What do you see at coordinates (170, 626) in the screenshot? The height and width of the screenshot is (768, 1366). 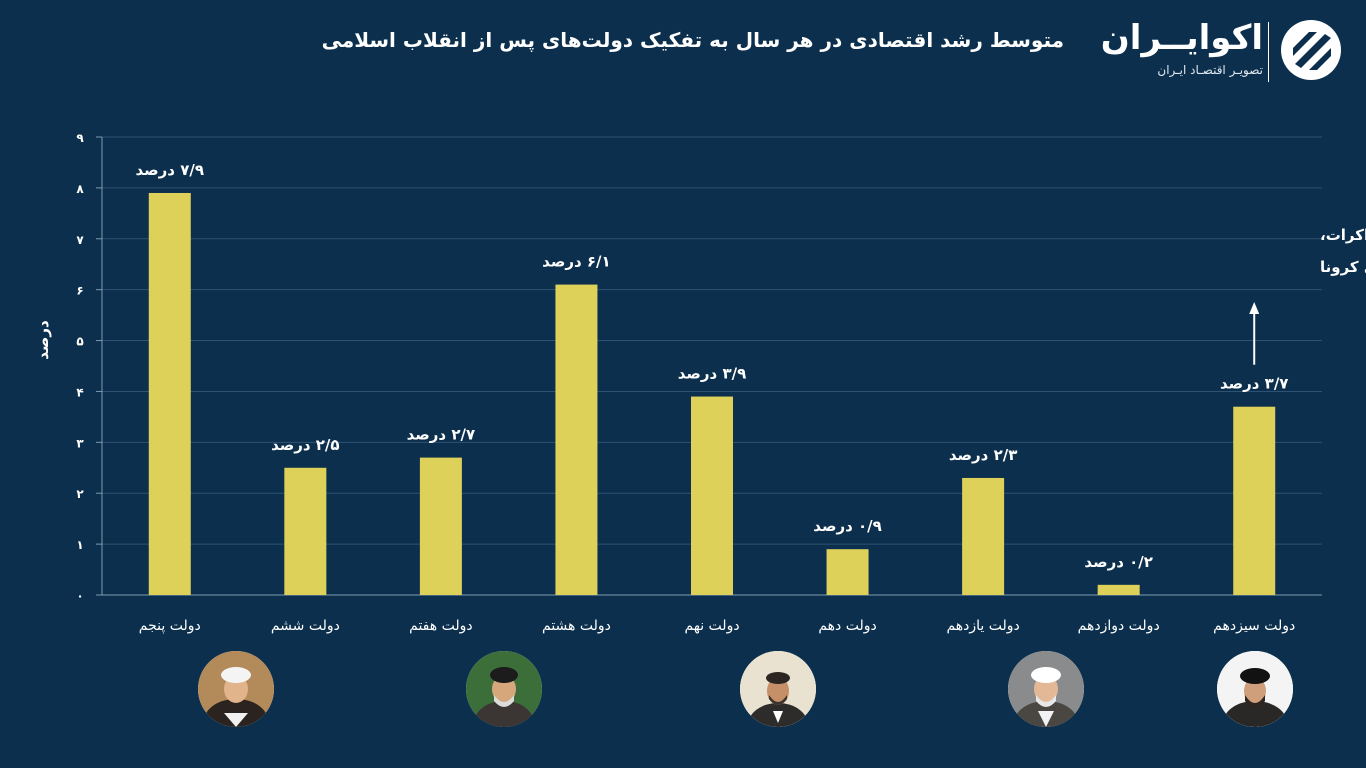 I see `category-label: دولت پنجم` at bounding box center [170, 626].